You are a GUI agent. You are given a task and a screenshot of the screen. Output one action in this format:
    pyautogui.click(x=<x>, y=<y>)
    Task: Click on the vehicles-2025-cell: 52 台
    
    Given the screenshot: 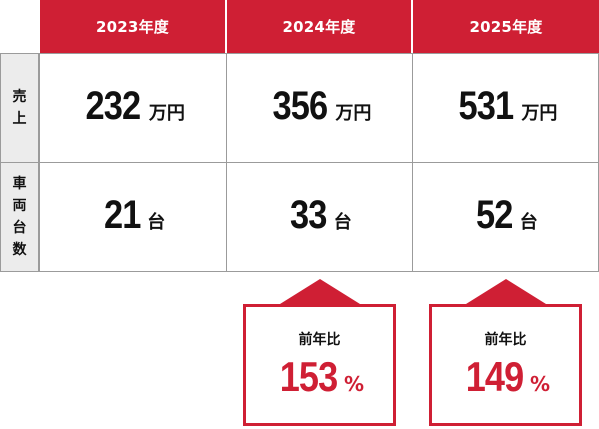 What is the action you would take?
    pyautogui.click(x=505, y=217)
    